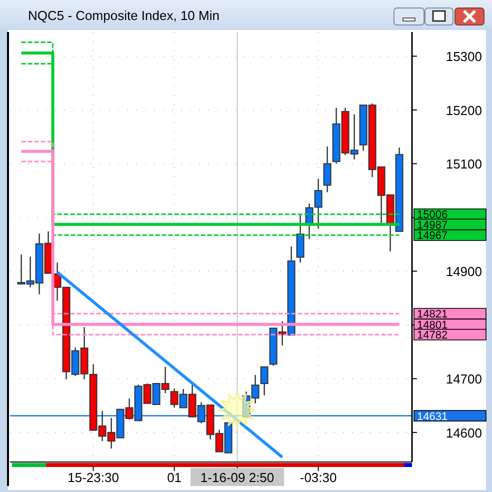 The width and height of the screenshot is (492, 492). What do you see at coordinates (124, 15) in the screenshot?
I see `chart-title: NQC5 - Composite Index, 10 Min` at bounding box center [124, 15].